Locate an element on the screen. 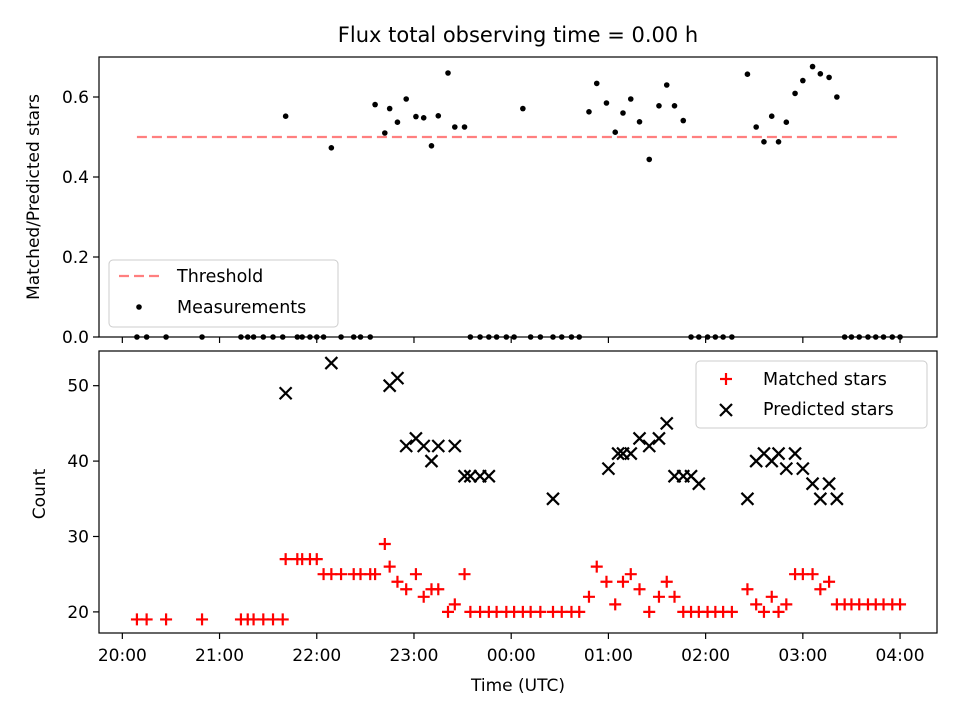 This screenshot has width=960, height=720. matched-stars-series is located at coordinates (518, 582).